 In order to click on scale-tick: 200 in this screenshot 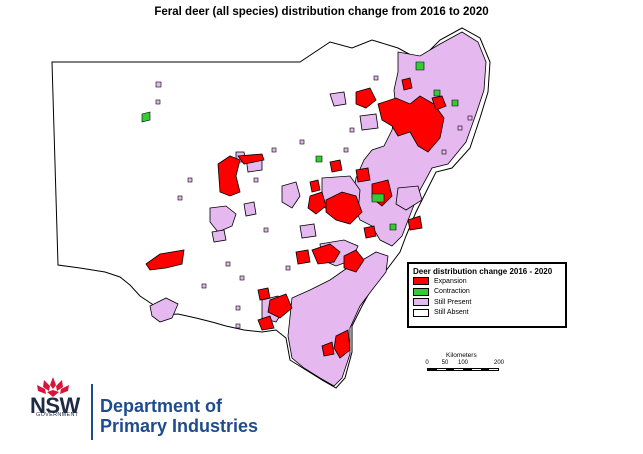, I will do `click(499, 363)`.